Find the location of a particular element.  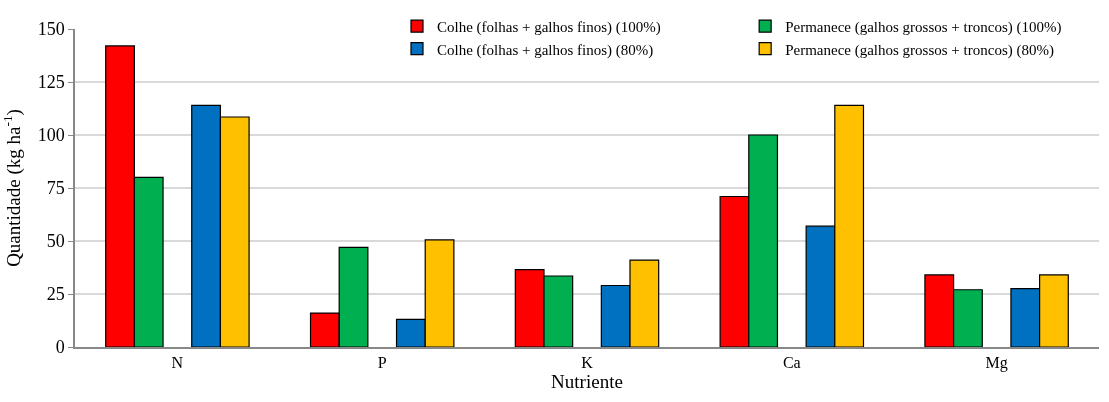

legend-label: Colhe (folhas + galhos finos) (100%) is located at coordinates (549, 28).